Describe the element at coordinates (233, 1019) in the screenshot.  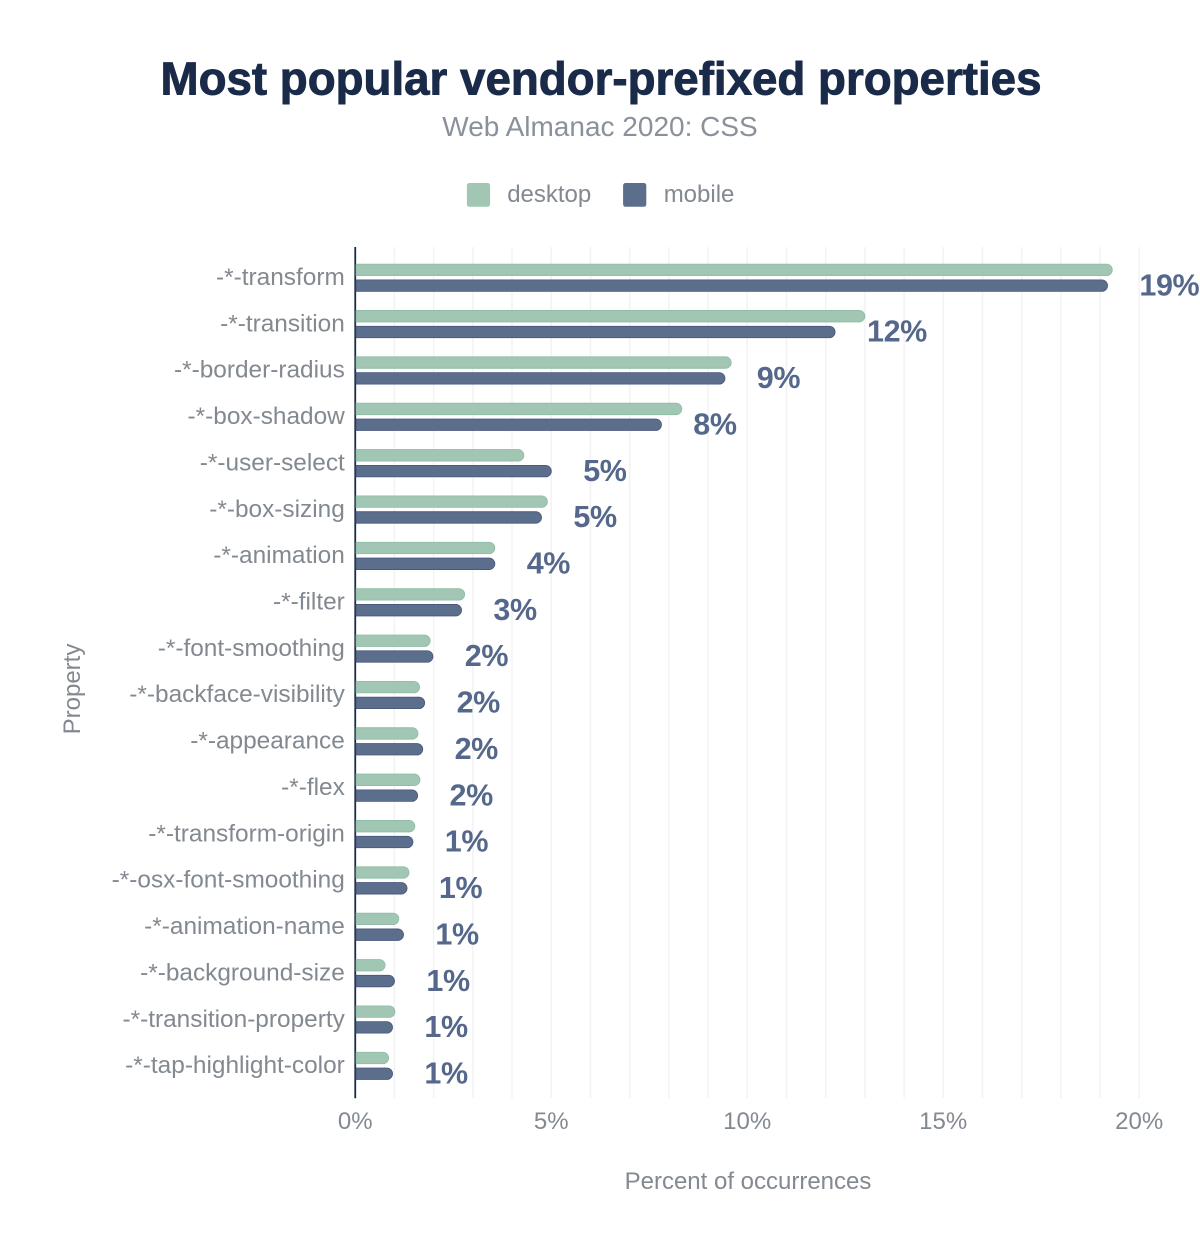
I see `svg-text: -*-transition-property` at that location.